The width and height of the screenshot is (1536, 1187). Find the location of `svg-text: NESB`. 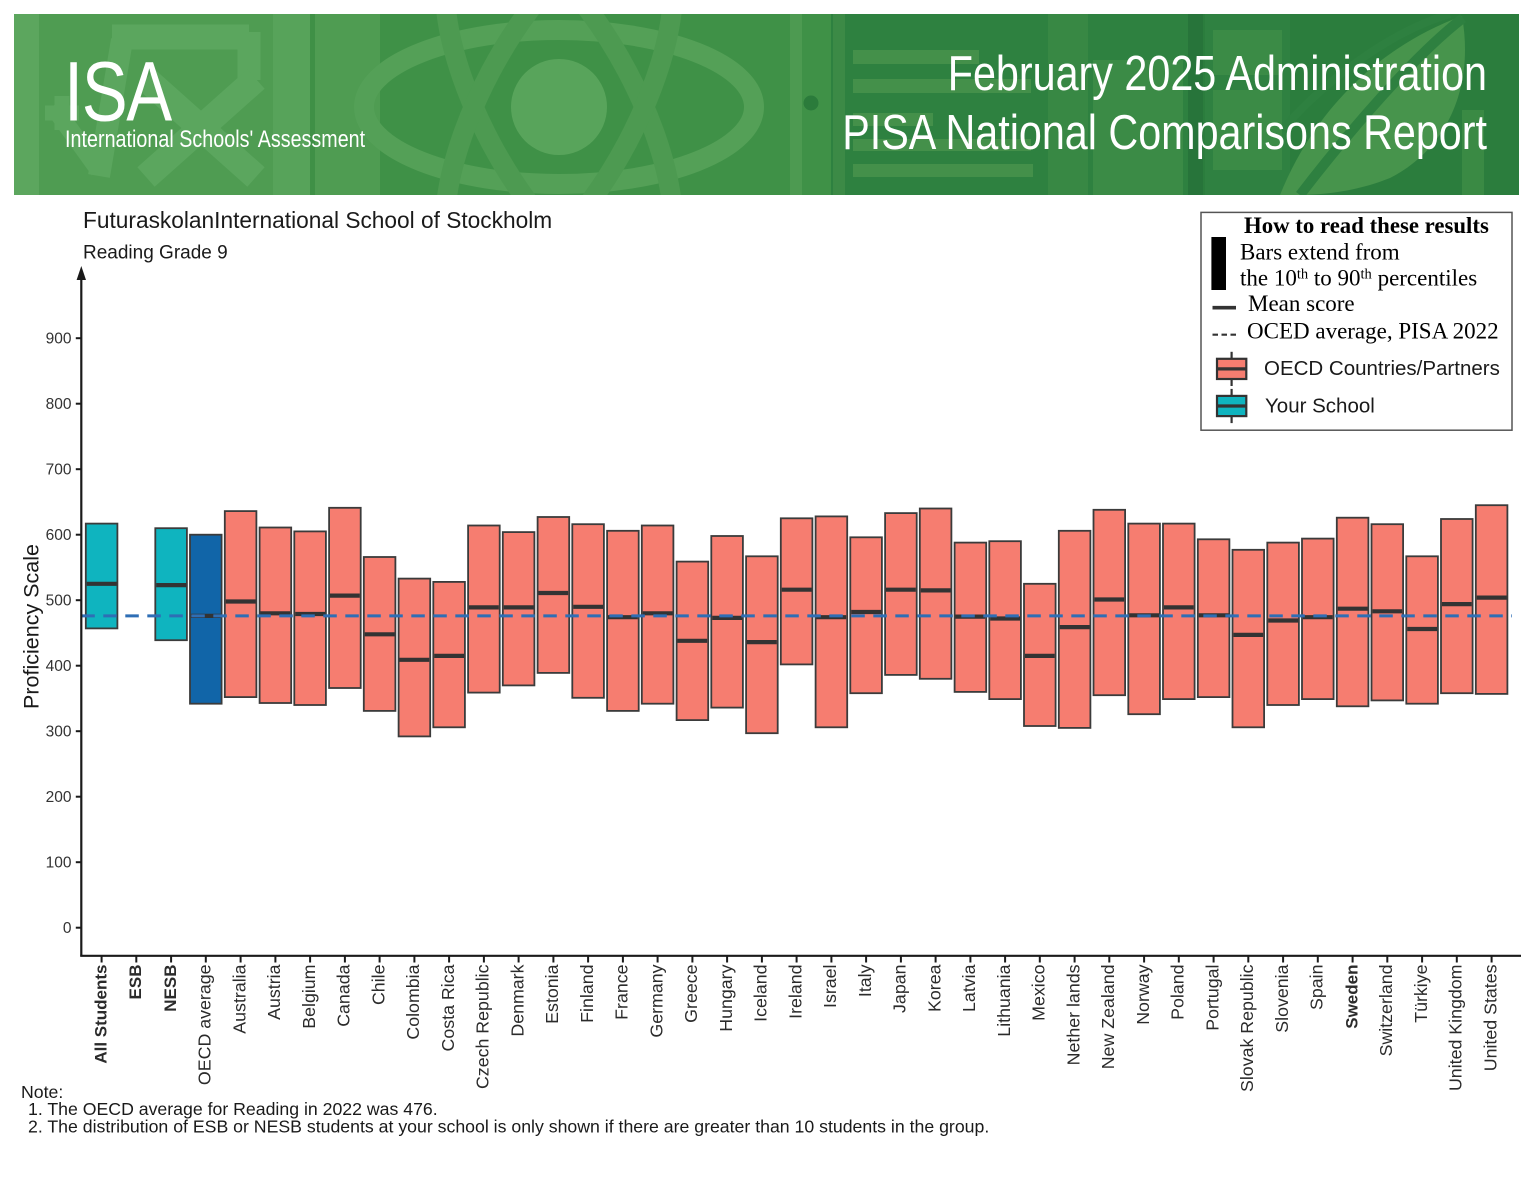

svg-text: NESB is located at coordinates (170, 988).